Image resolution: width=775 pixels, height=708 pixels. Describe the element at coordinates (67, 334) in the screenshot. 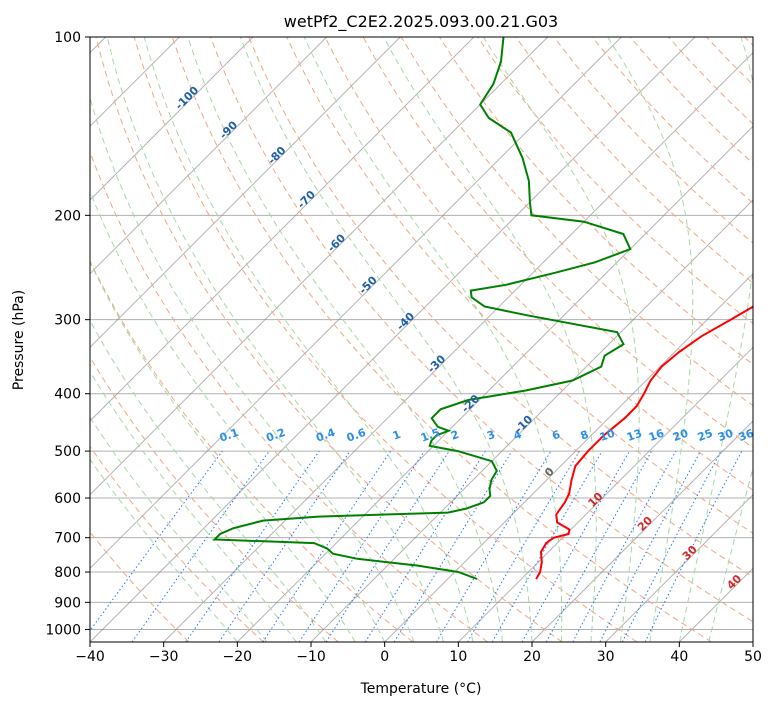

I see `y-axis-ticks: 100 200 300 400 500 600 700 800 900 1000` at that location.